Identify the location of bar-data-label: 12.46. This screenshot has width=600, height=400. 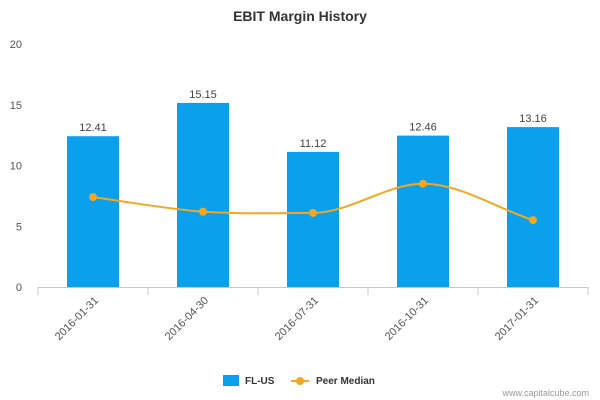
(423, 128).